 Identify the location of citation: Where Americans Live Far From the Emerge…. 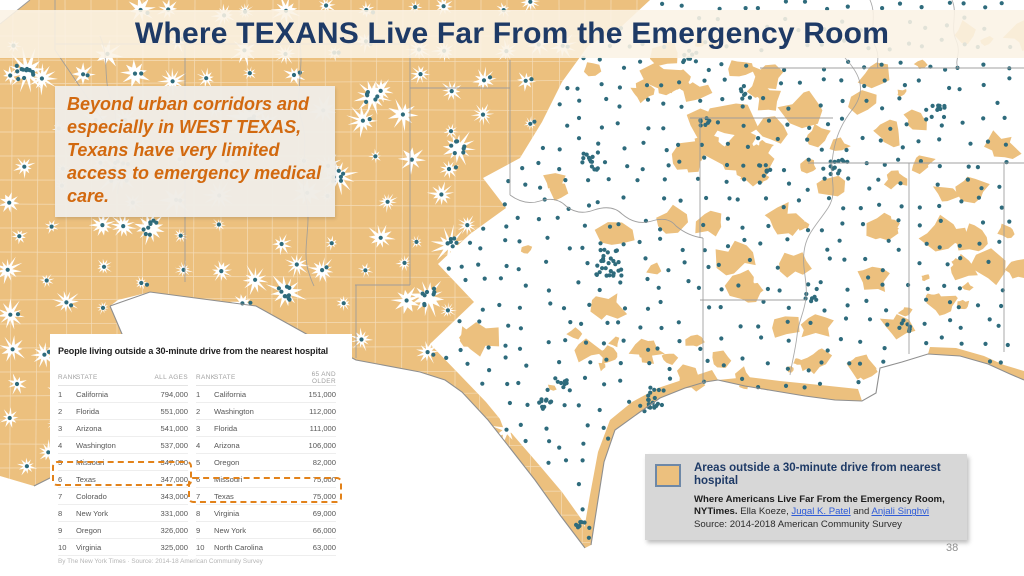
(819, 512).